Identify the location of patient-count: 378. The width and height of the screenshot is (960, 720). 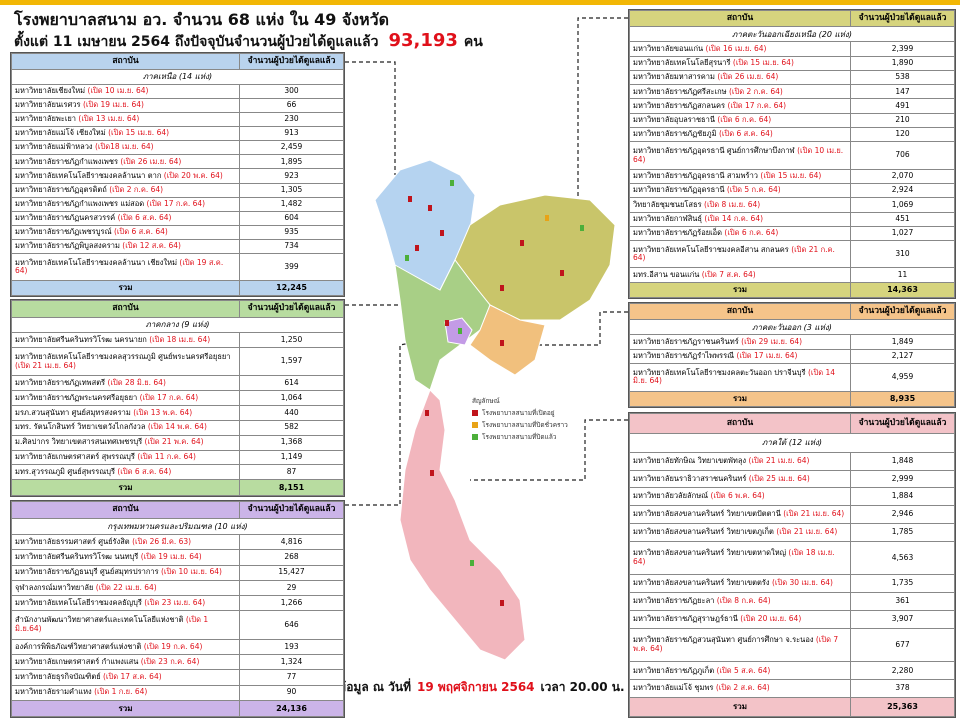
(902, 688).